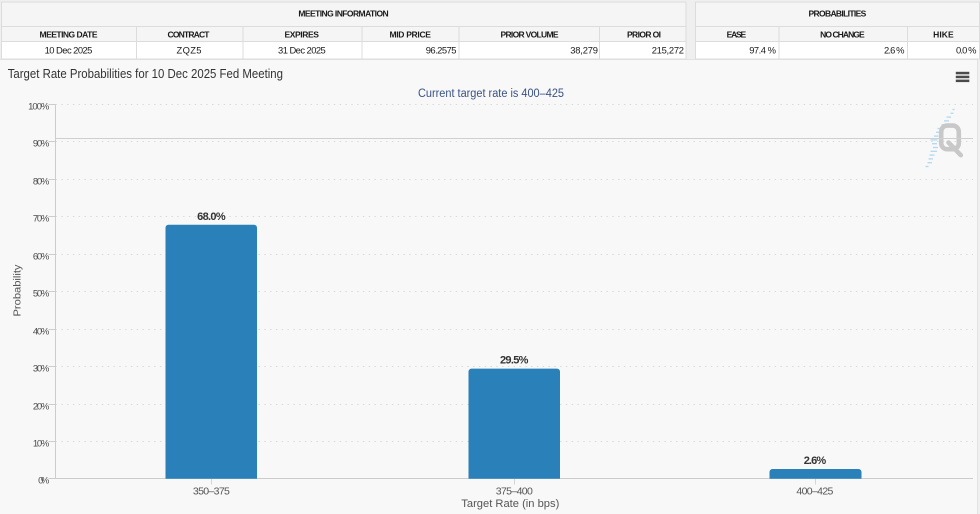 The width and height of the screenshot is (980, 514). I want to click on svg-text: 0.0 %, so click(966, 50).